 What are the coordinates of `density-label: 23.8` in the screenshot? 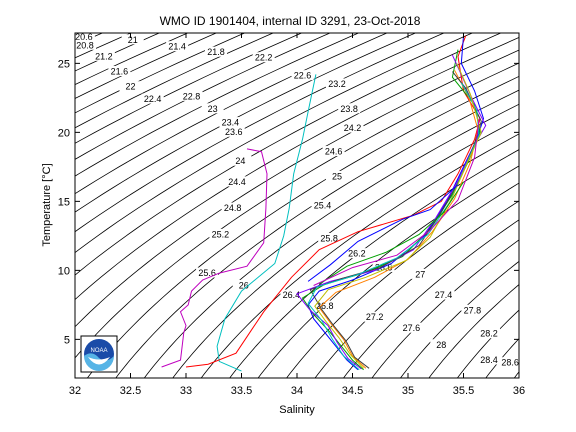 It's located at (349, 109).